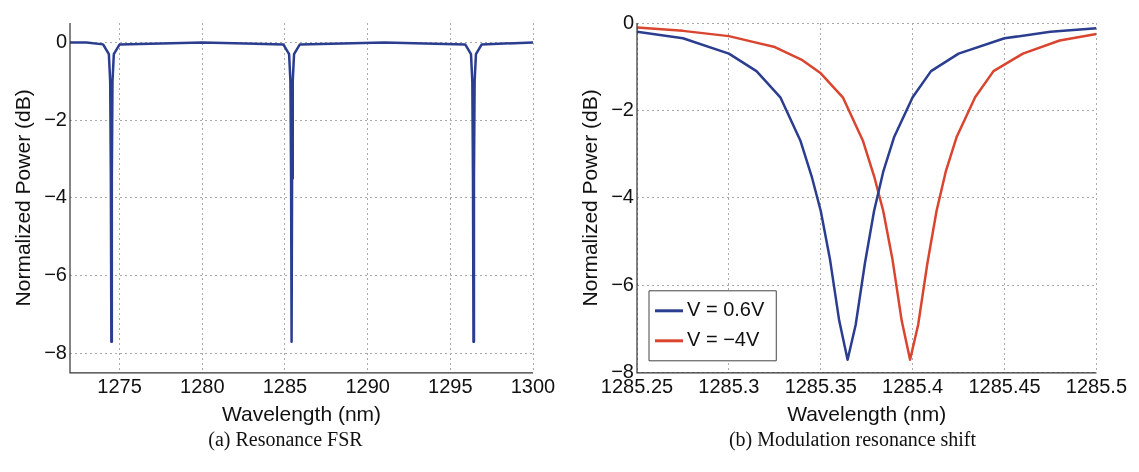 This screenshot has height=472, width=1139. Describe the element at coordinates (723, 339) in the screenshot. I see `legend-label: V = −4V` at that location.